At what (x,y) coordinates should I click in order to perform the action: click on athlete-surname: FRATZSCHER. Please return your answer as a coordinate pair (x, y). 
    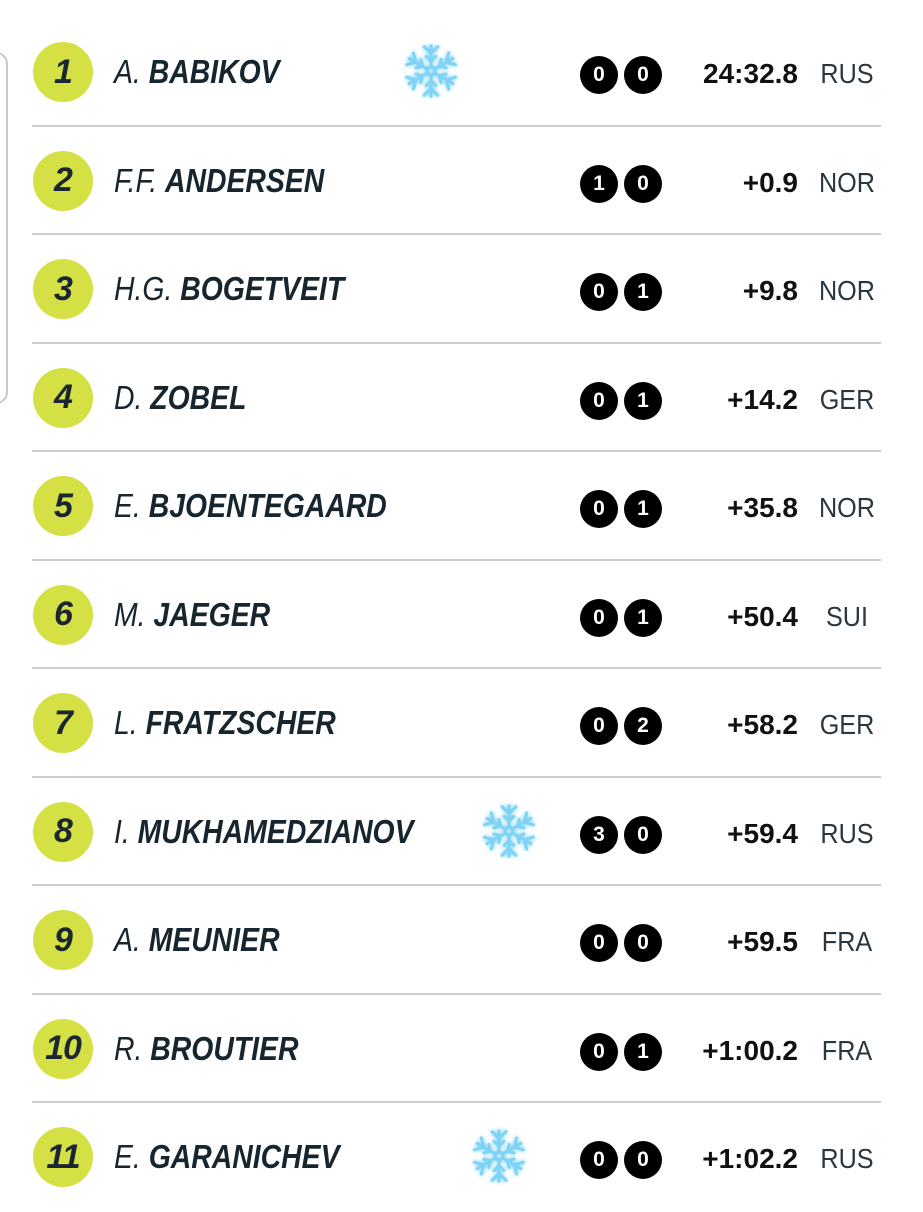
    Looking at the image, I should click on (240, 722).